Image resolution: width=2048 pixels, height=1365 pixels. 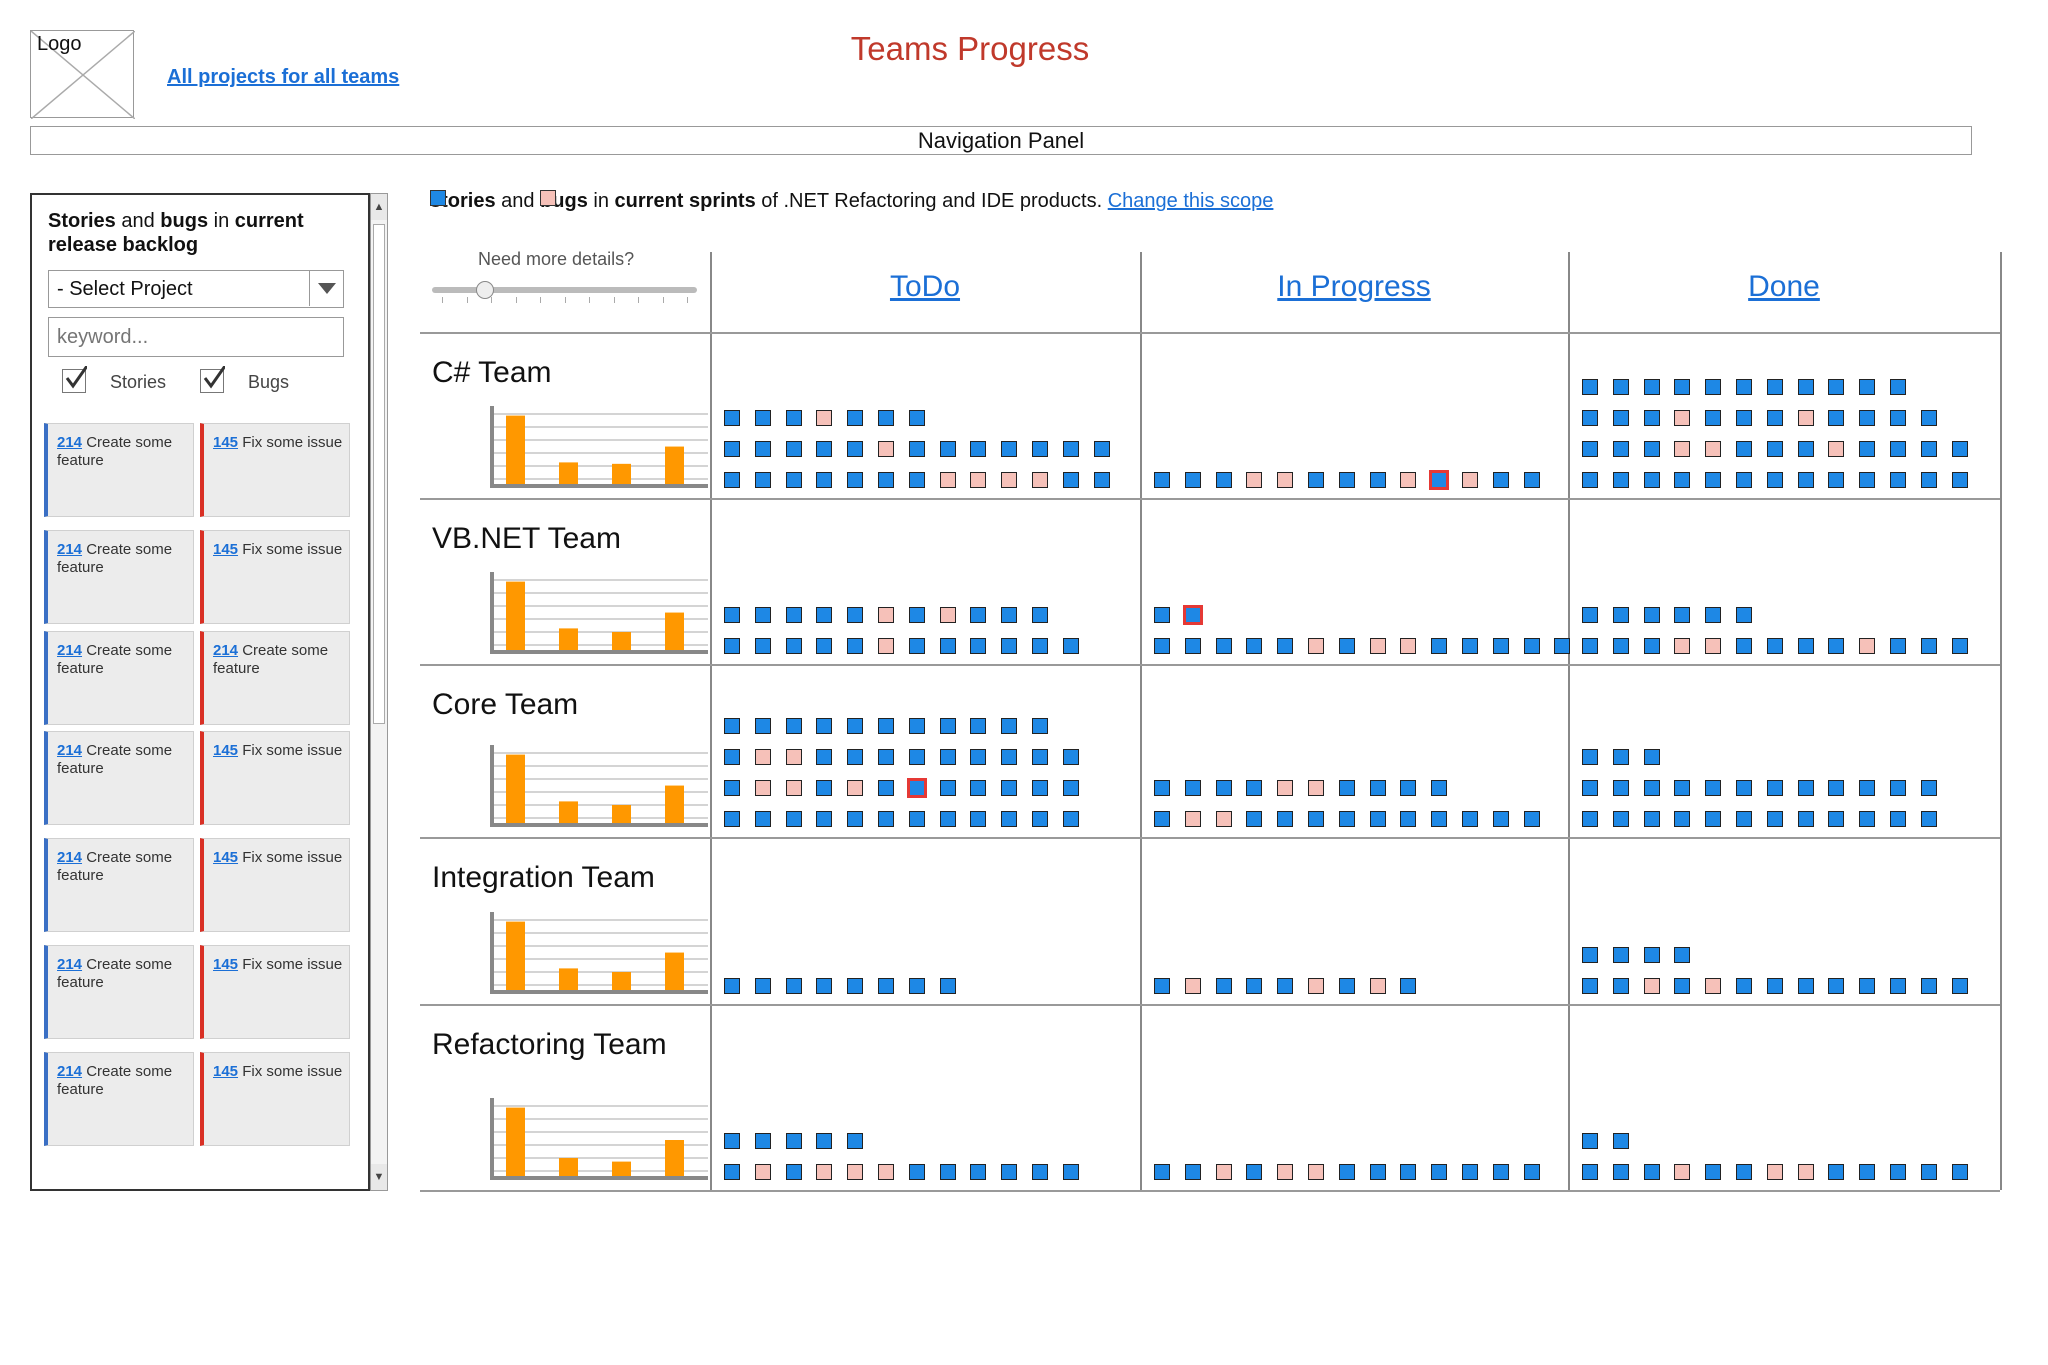 I want to click on card-id-link: 145, so click(x=226, y=964).